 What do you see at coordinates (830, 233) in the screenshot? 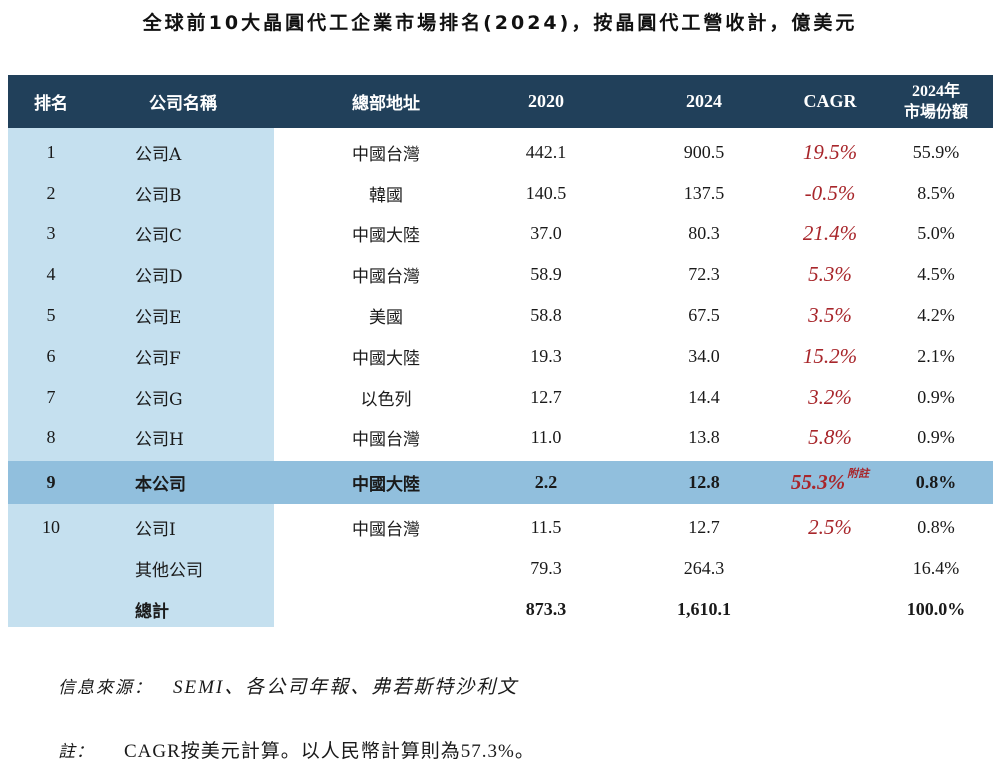
I see `cell-cagr: 21.4%` at bounding box center [830, 233].